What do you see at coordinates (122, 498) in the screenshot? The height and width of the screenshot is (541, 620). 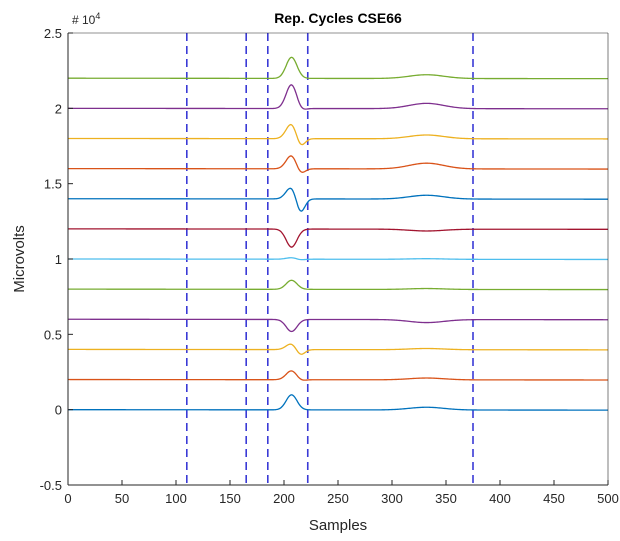 I see `x-tick-label: 50` at bounding box center [122, 498].